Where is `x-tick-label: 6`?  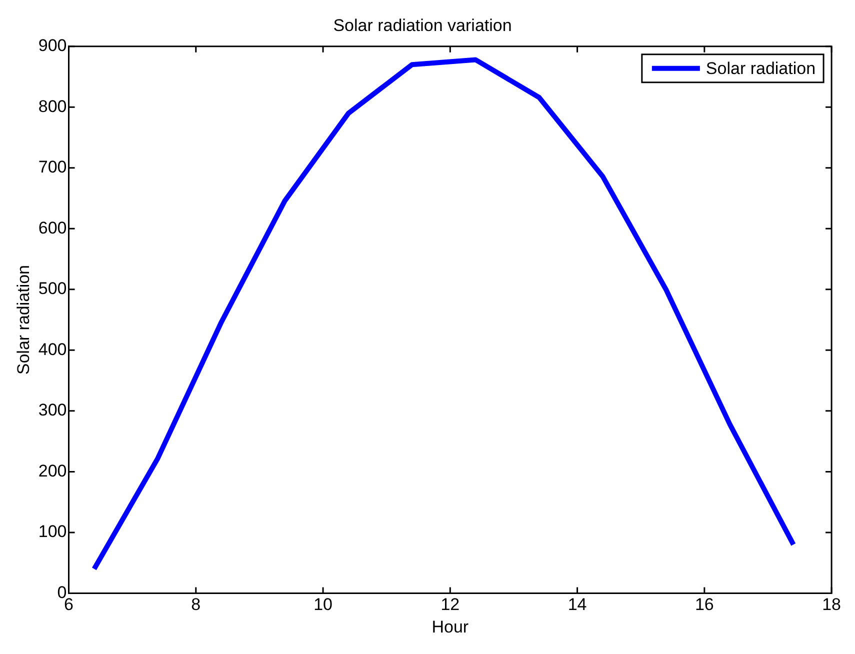
x-tick-label: 6 is located at coordinates (69, 604).